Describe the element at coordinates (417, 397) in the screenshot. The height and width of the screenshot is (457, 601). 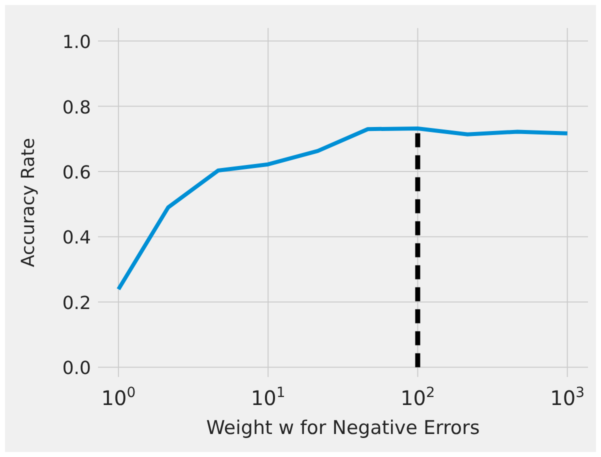
I see `x-tick-label: 10$^{2}$` at that location.